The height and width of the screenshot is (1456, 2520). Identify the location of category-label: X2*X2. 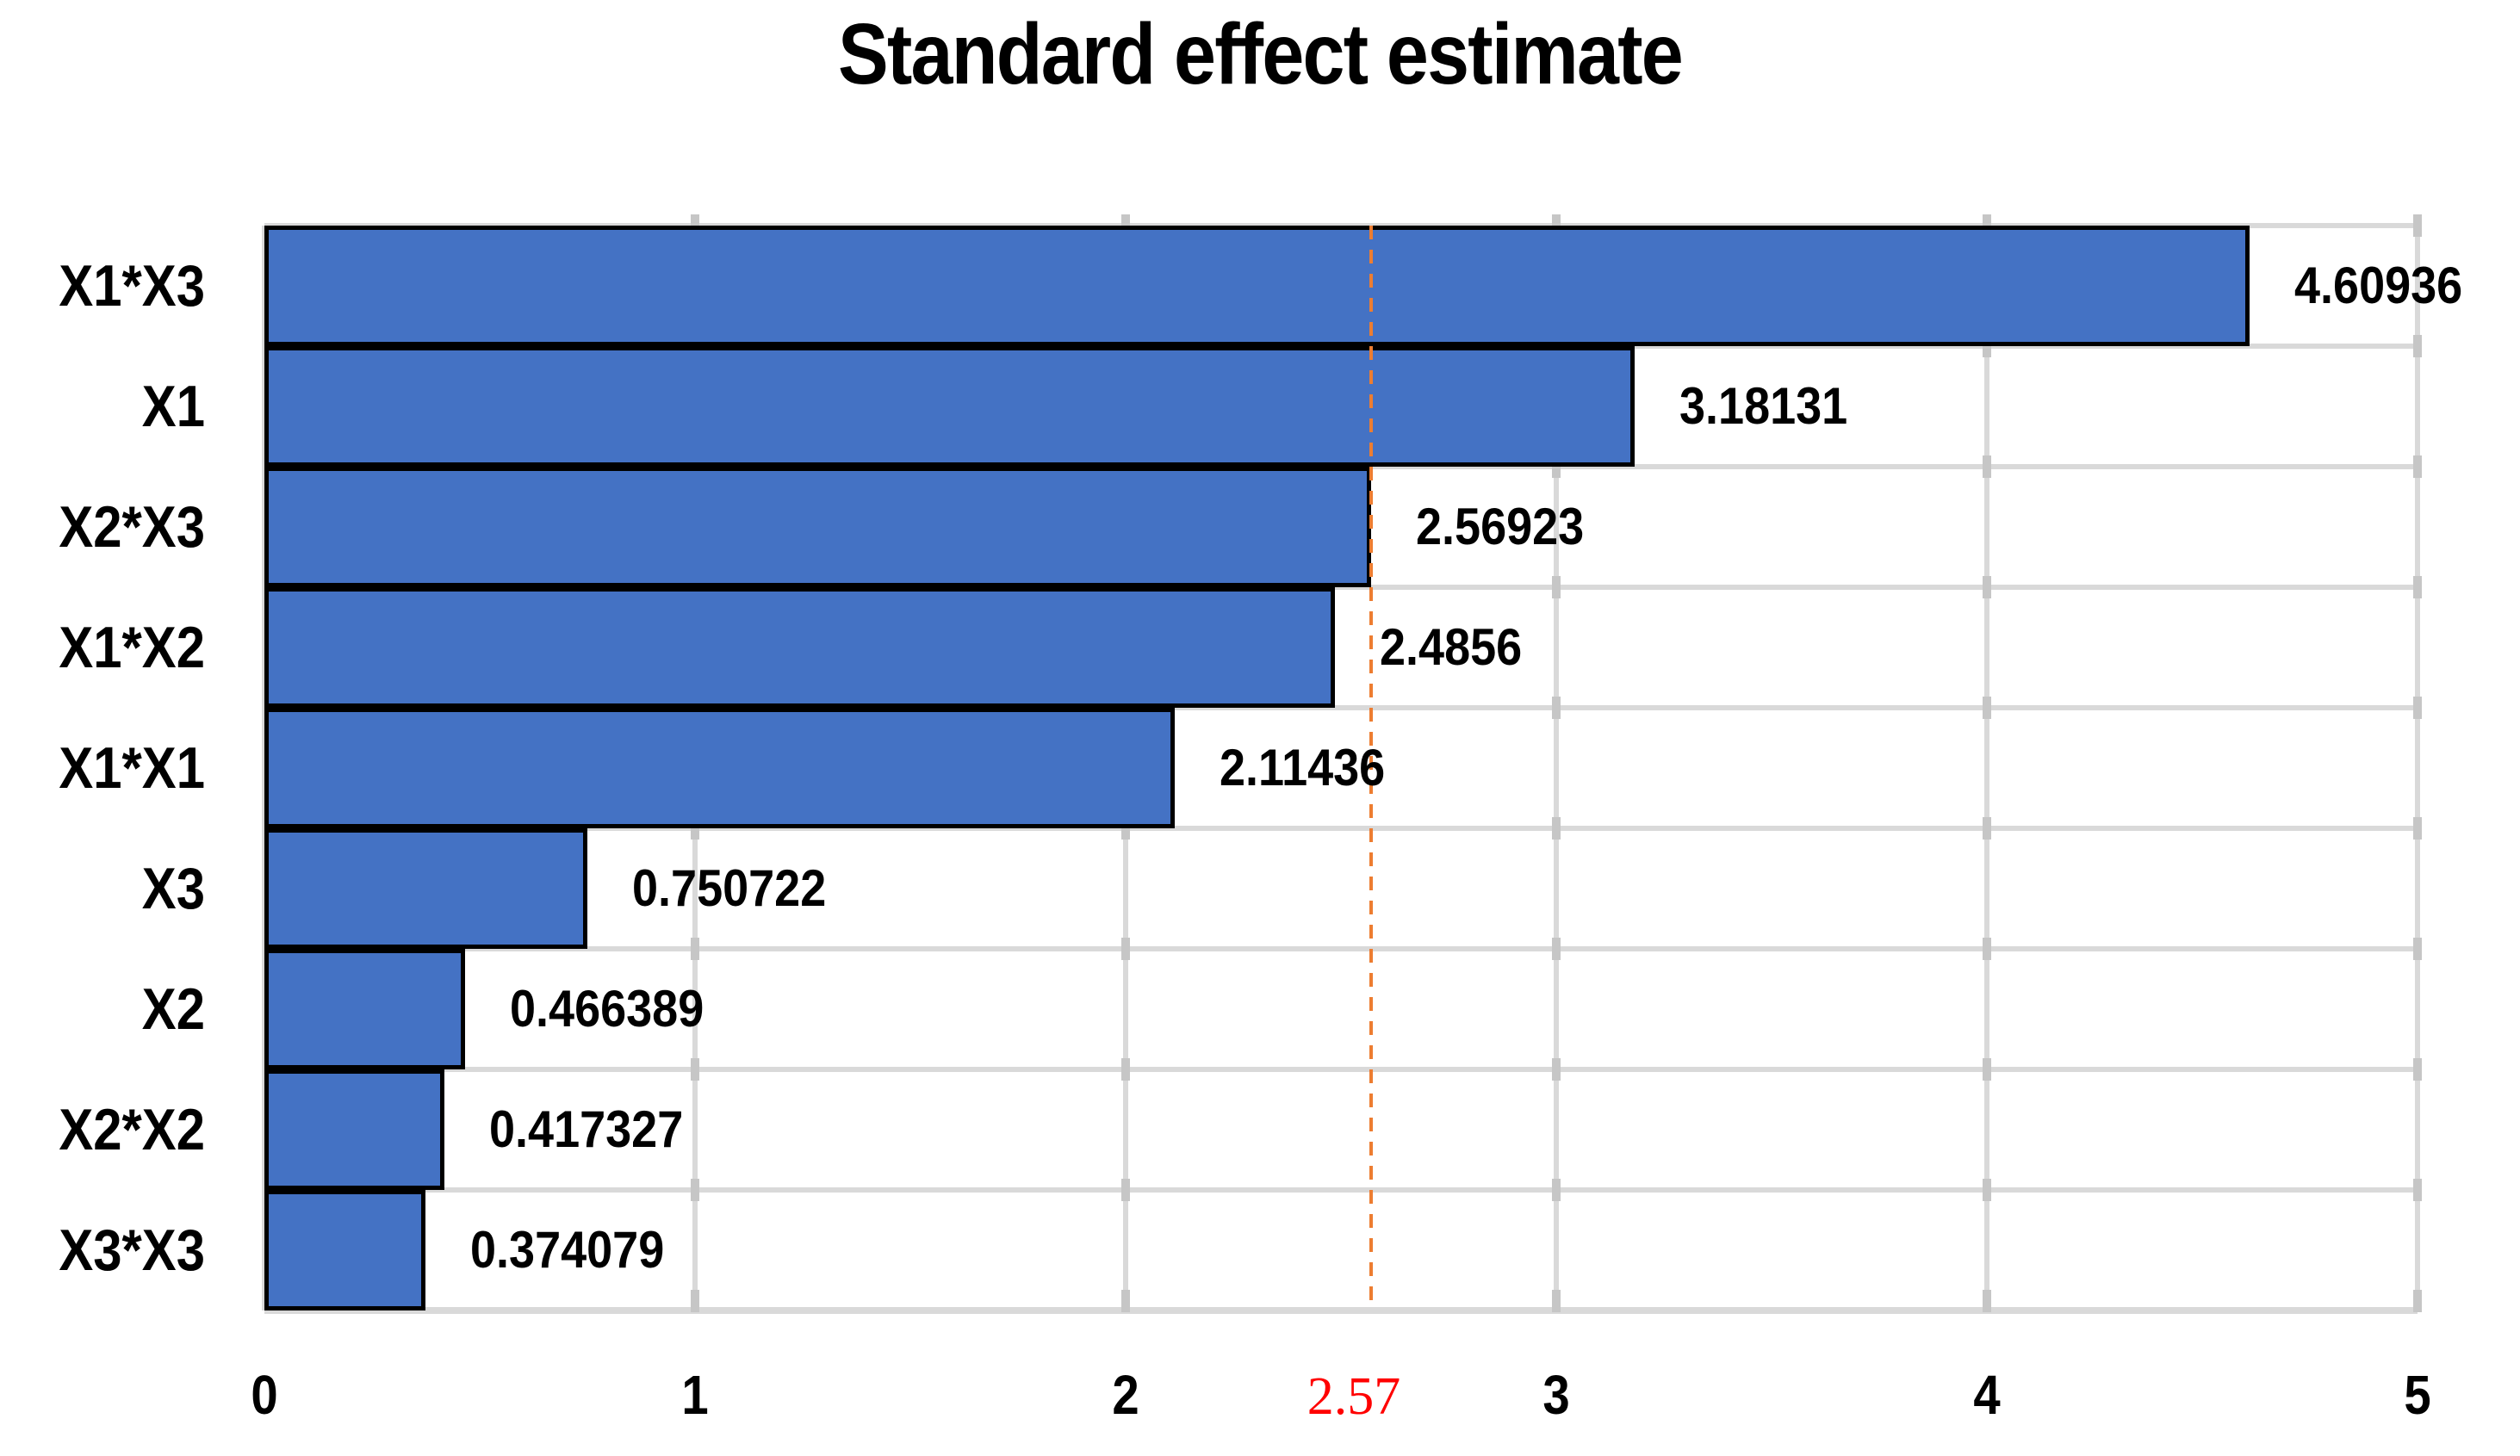
(132, 1130).